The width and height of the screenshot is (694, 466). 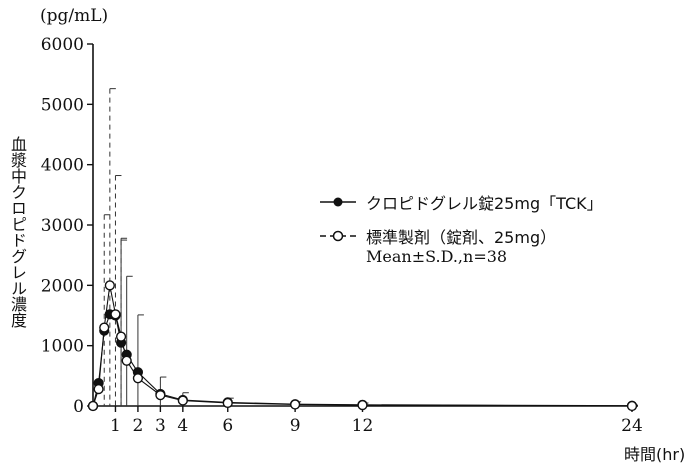 I want to click on x-tick-label: 1, so click(x=115, y=426).